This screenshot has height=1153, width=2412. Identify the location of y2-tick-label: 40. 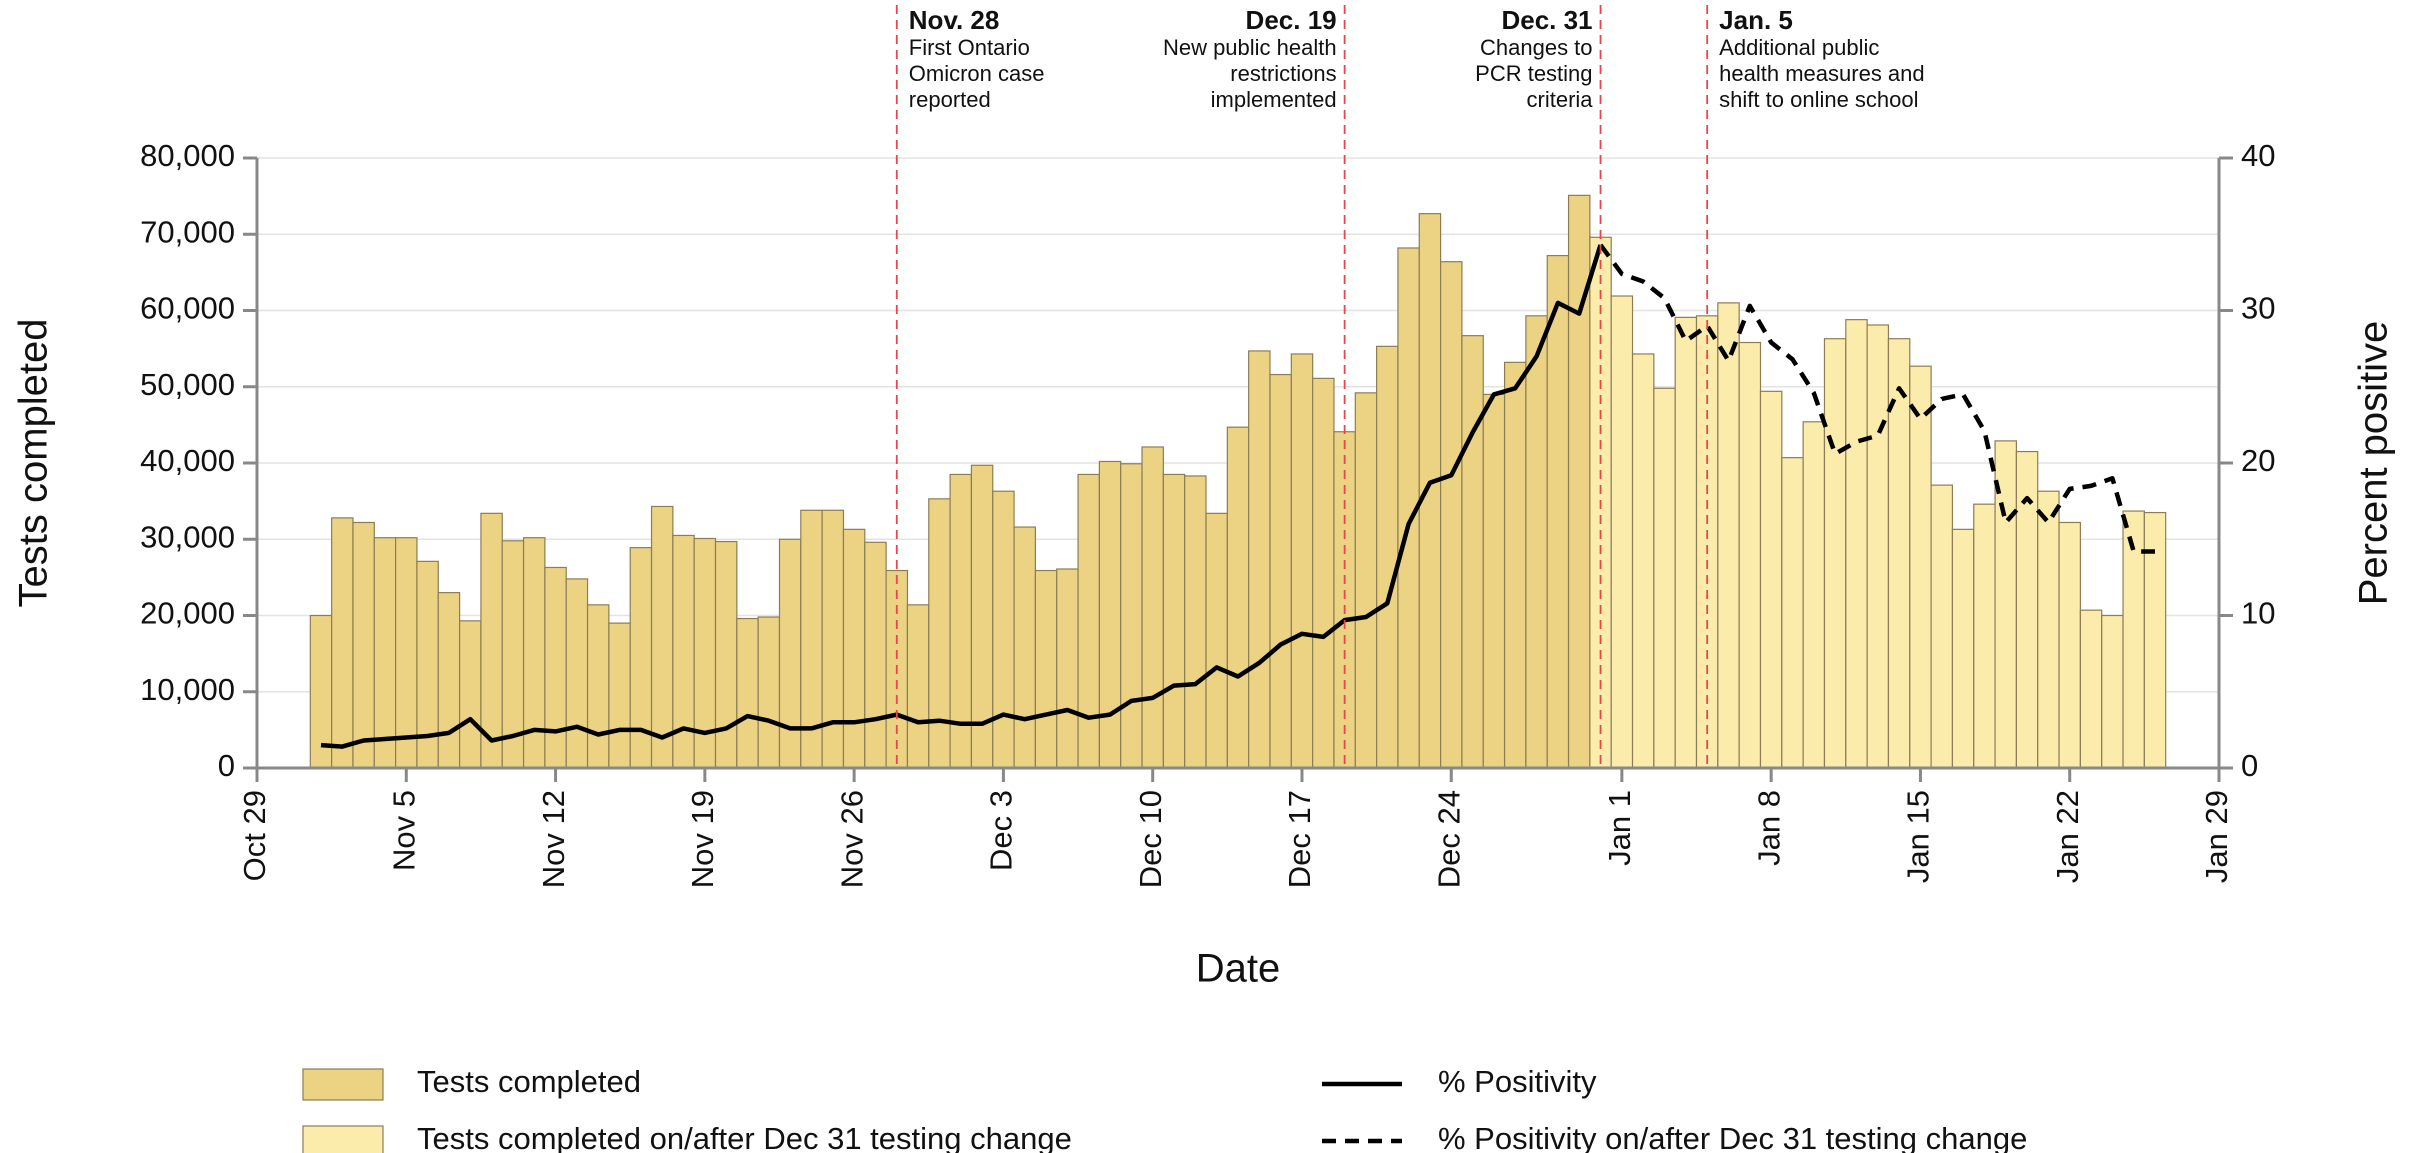
(2258, 155).